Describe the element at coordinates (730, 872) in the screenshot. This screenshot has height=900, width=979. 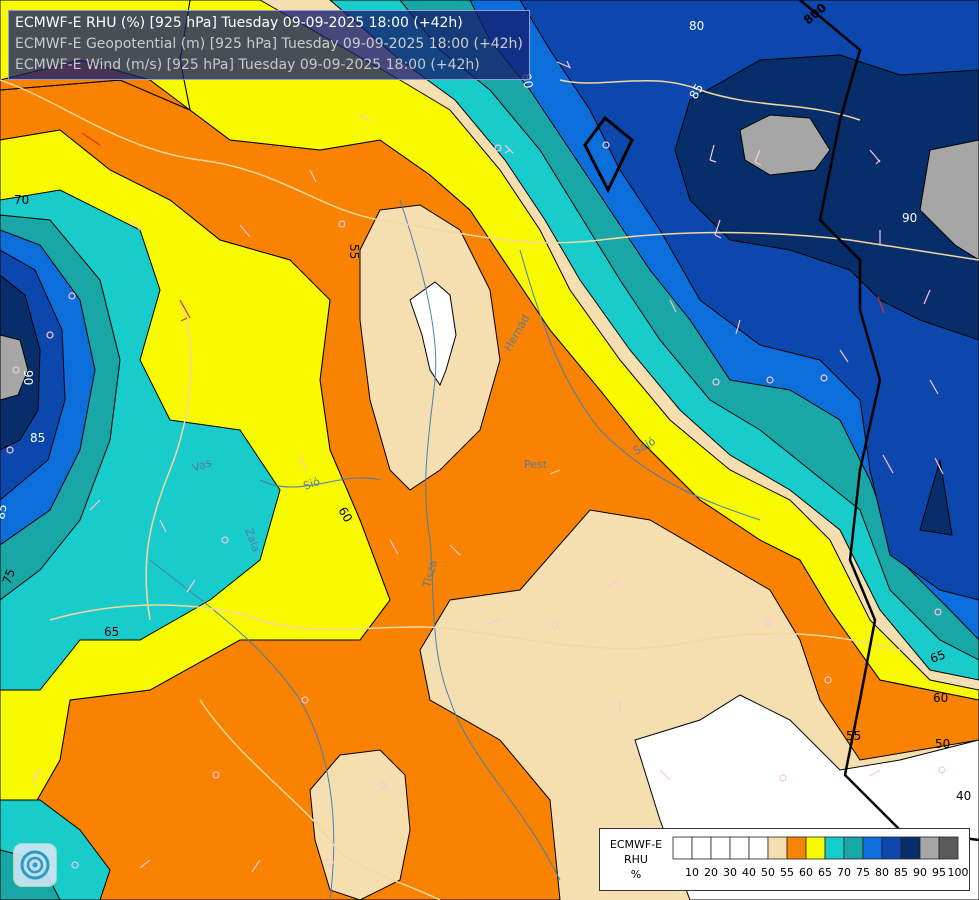
I see `legend-tick-label: 30` at that location.